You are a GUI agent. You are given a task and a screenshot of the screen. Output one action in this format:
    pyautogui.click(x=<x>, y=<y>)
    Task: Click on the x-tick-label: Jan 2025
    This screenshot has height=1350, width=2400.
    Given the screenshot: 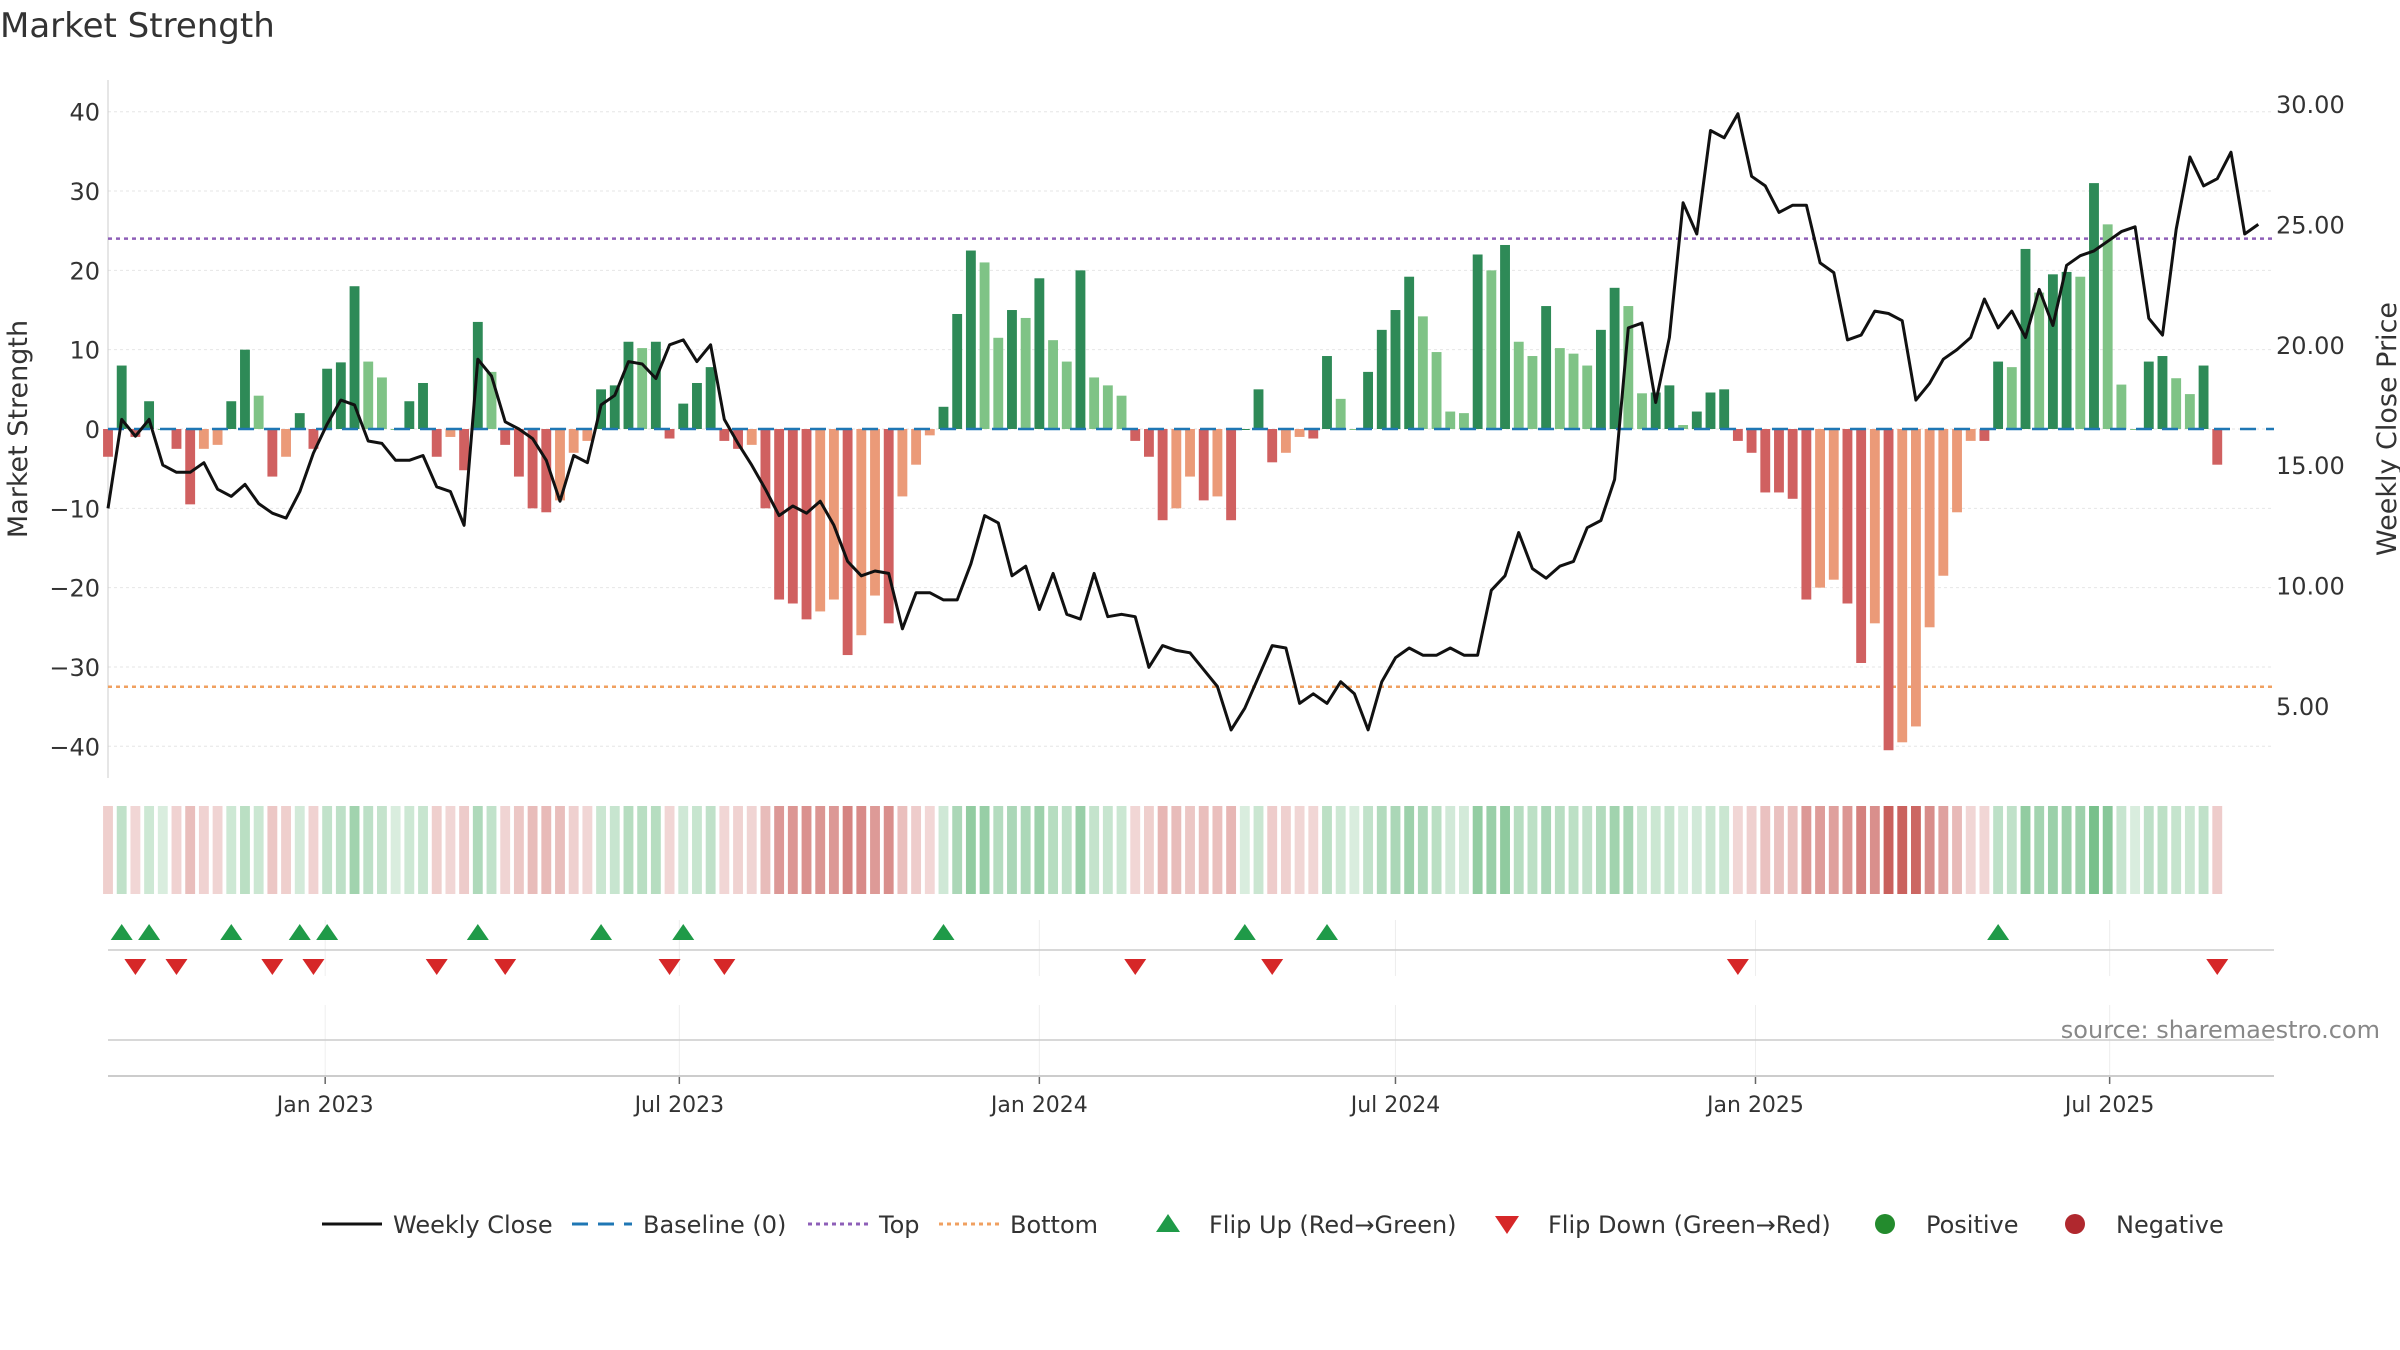 What is the action you would take?
    pyautogui.click(x=1754, y=1105)
    